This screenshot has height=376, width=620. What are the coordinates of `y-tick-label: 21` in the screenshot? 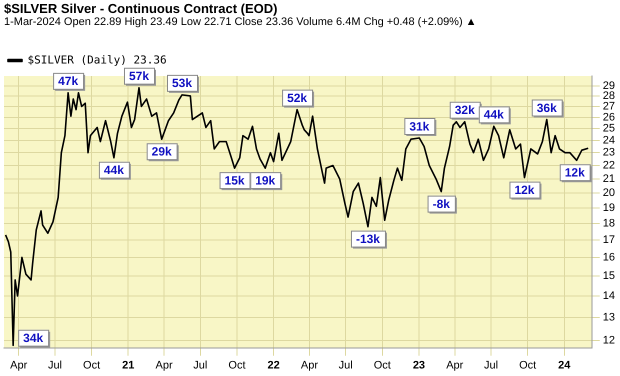 It's located at (609, 178).